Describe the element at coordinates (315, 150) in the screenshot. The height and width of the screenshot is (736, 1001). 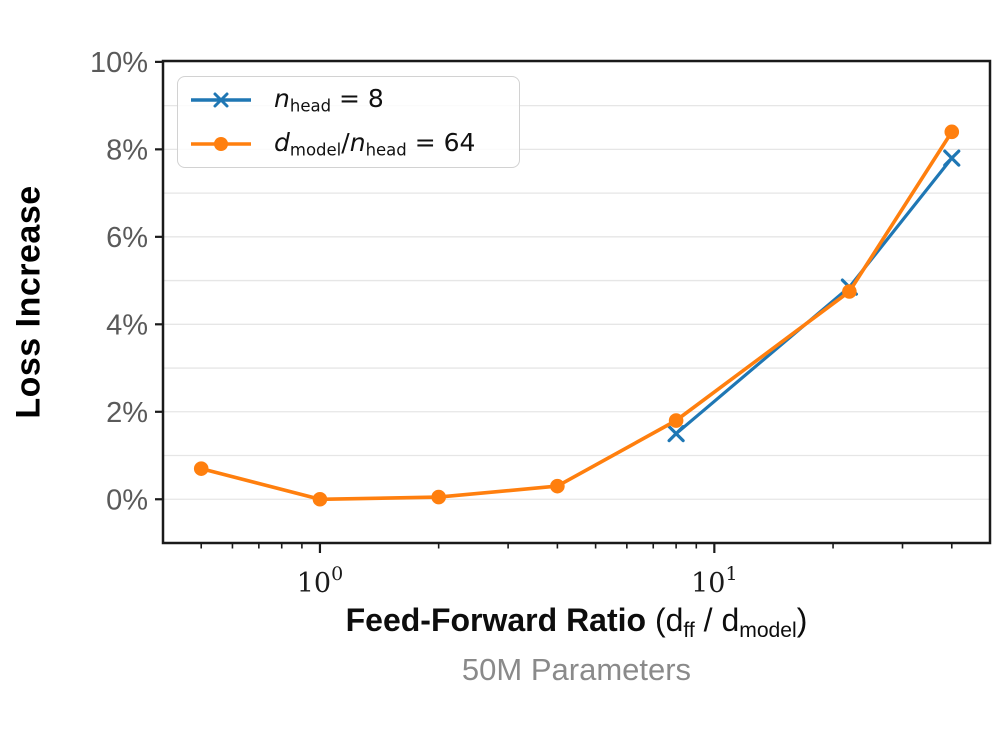
I see `legend-label-segment: model` at that location.